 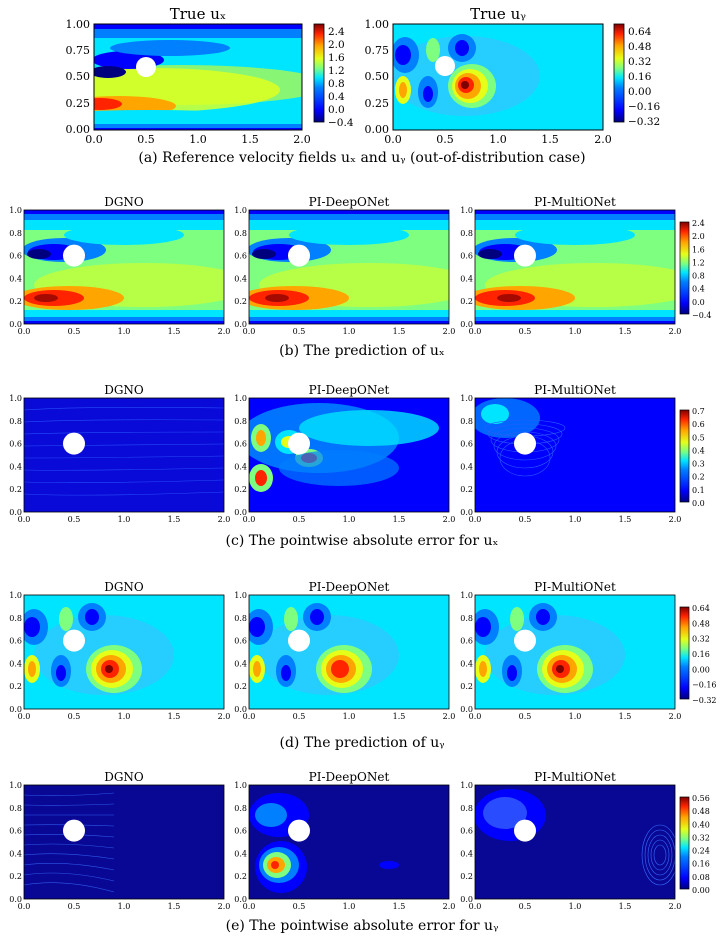 What do you see at coordinates (377, 129) in the screenshot?
I see `svg-text: 0.00` at bounding box center [377, 129].